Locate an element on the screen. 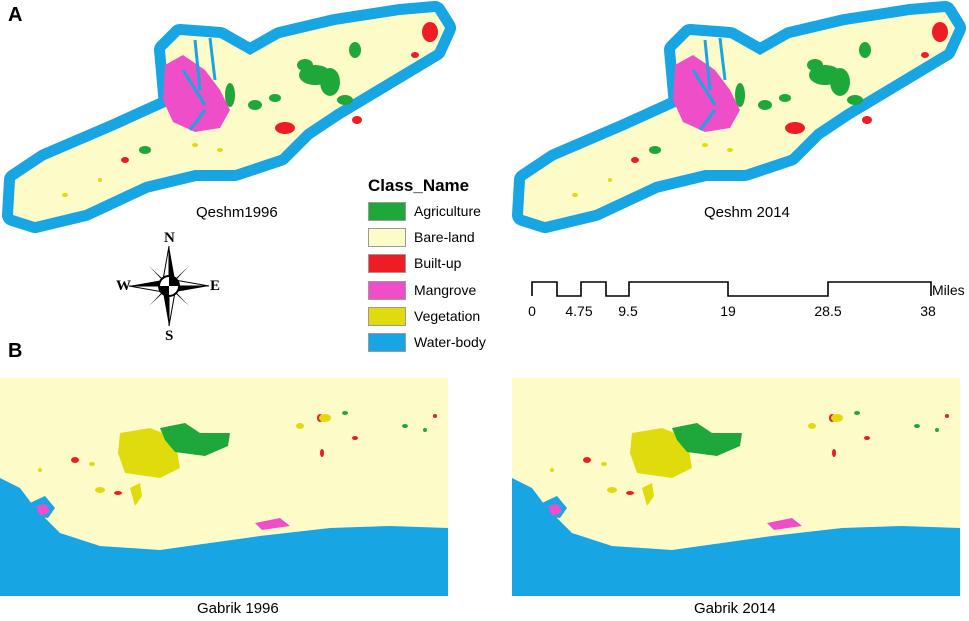  scale-bar is located at coordinates (731, 289).